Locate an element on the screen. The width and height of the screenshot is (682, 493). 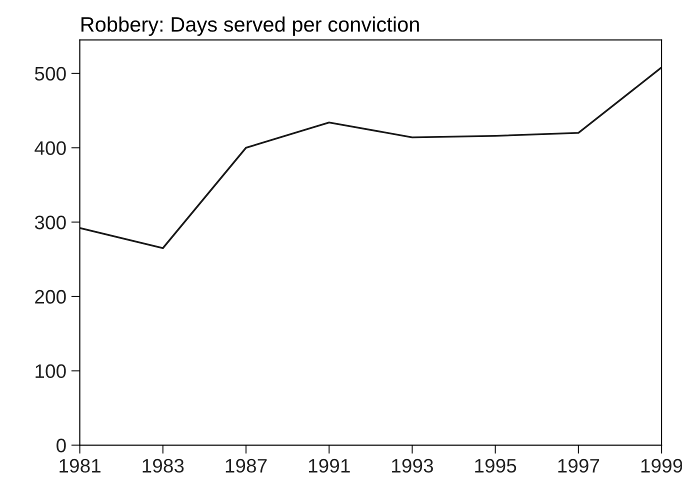
x-tick-label: 1993 is located at coordinates (412, 465).